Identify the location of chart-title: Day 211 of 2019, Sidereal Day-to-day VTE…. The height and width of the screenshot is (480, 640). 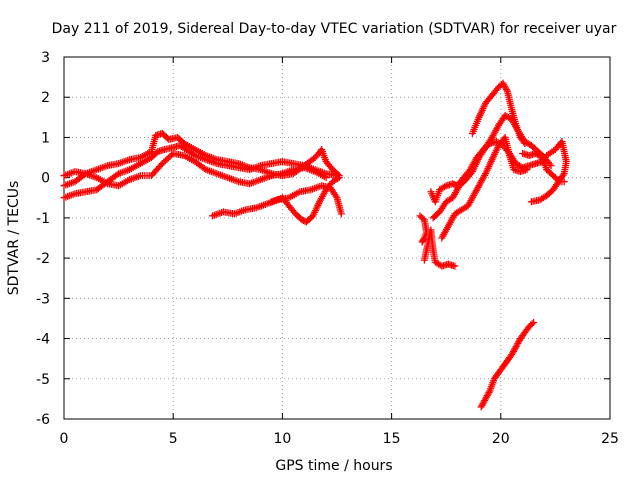
(334, 29).